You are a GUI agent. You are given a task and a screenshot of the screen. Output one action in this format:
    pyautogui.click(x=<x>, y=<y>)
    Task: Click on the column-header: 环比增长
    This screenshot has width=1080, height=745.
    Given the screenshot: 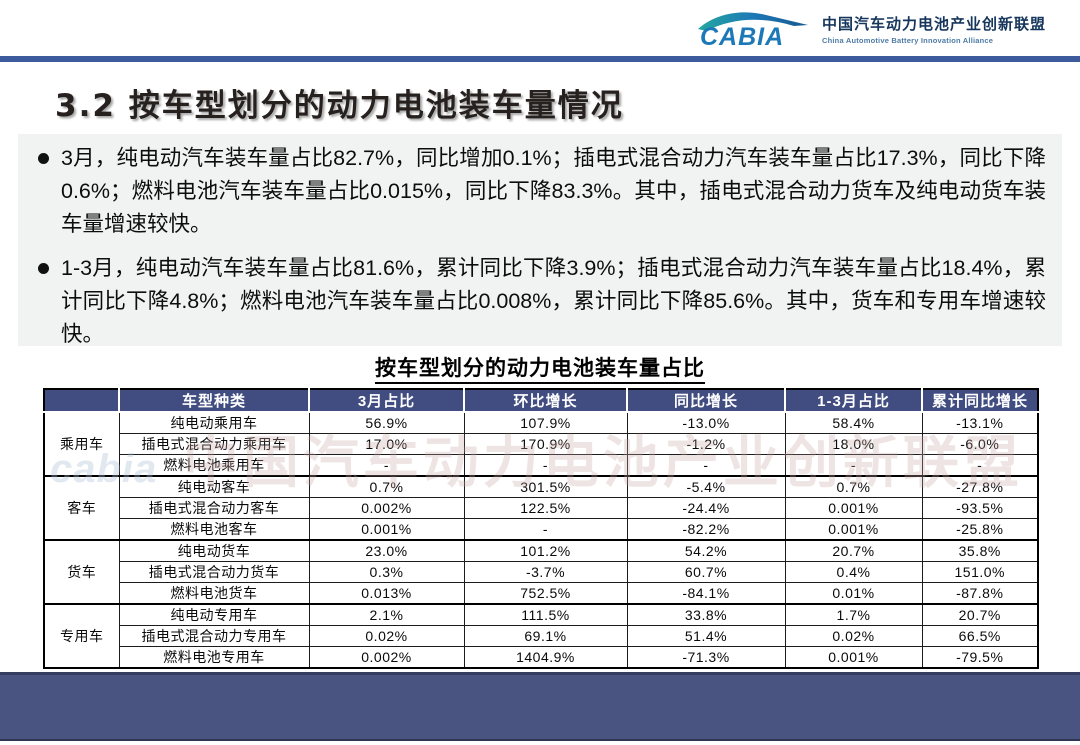 What is the action you would take?
    pyautogui.click(x=545, y=401)
    